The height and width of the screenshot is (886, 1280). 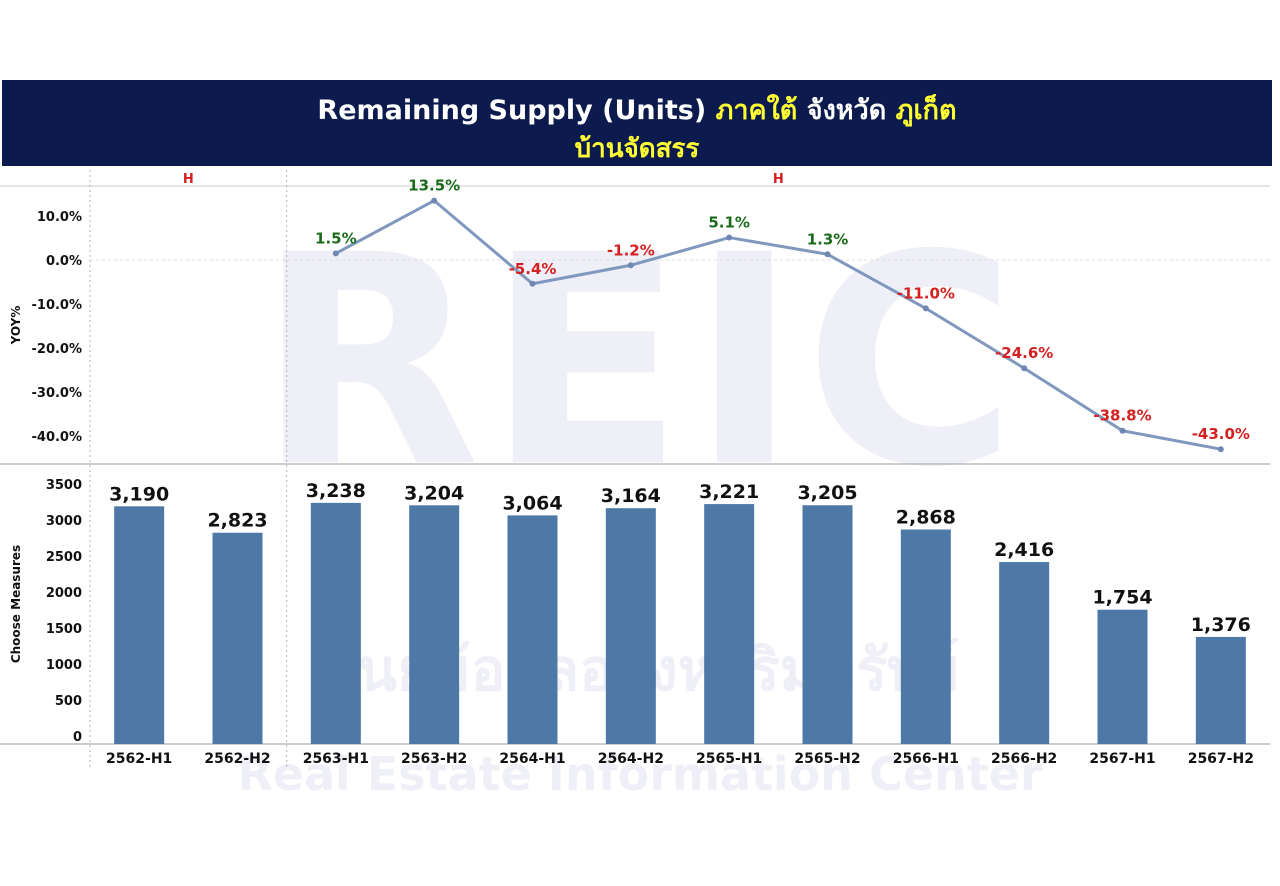 What do you see at coordinates (139, 759) in the screenshot?
I see `x-tick-label: 2562-H1` at bounding box center [139, 759].